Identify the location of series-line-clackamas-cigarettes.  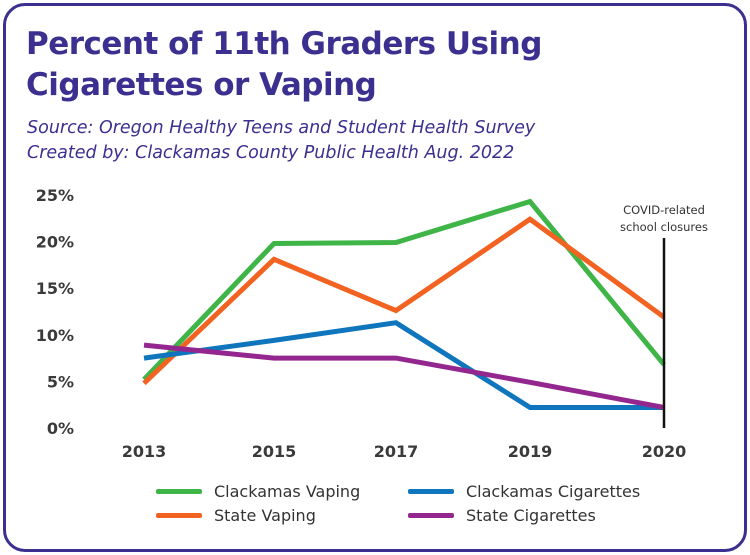
(403, 365).